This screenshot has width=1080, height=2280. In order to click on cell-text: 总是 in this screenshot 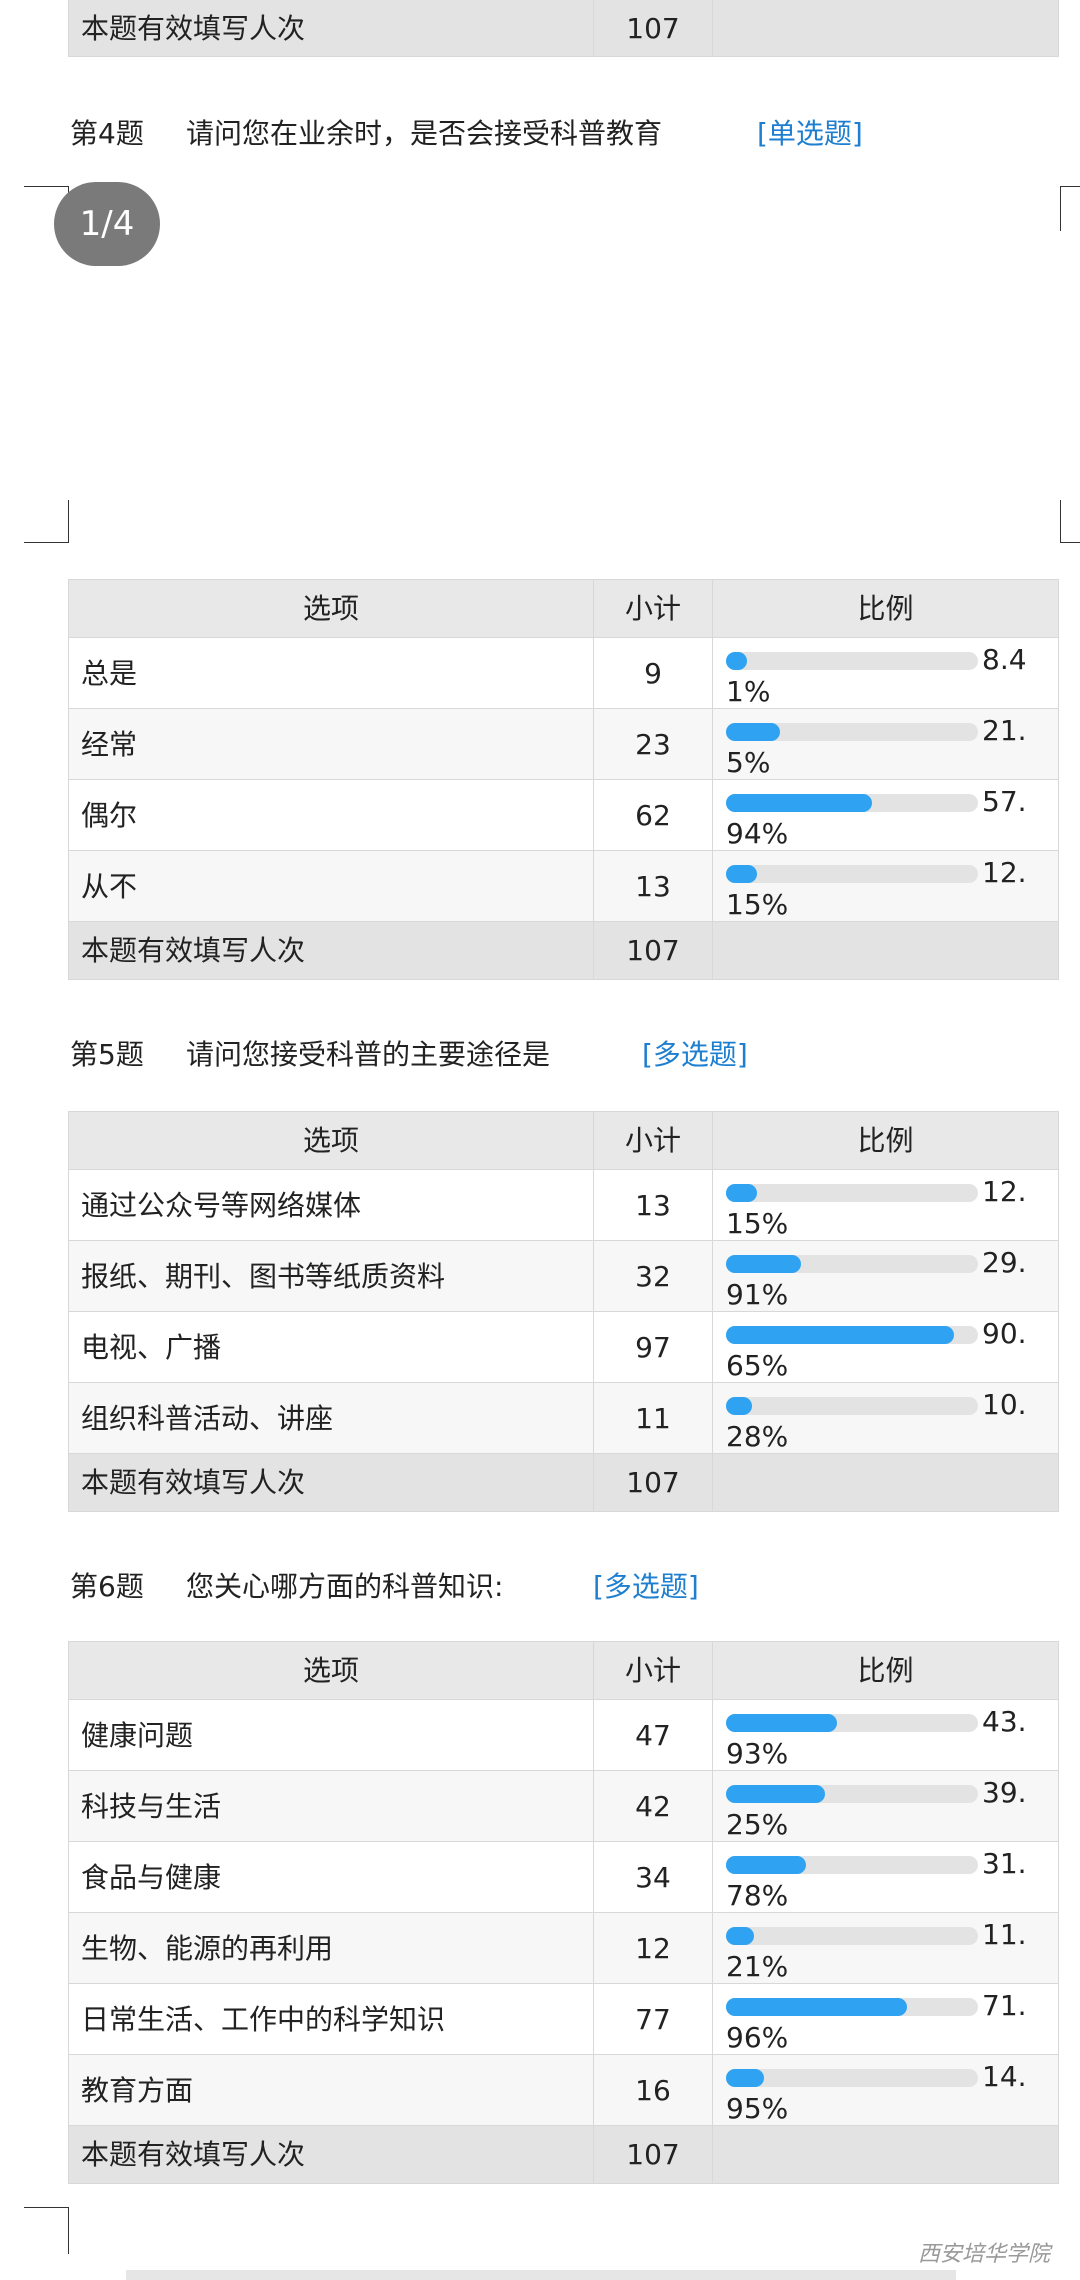, I will do `click(109, 673)`.